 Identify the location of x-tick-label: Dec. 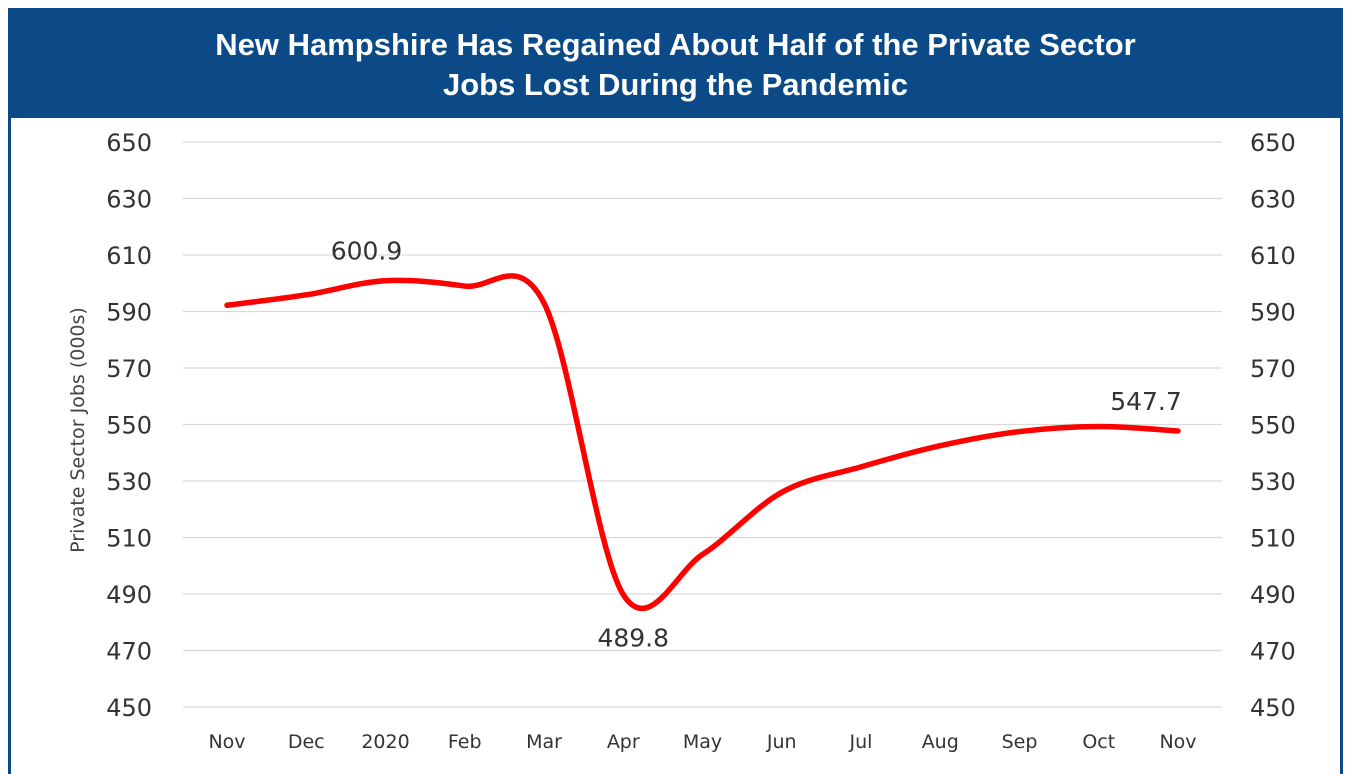
(306, 742).